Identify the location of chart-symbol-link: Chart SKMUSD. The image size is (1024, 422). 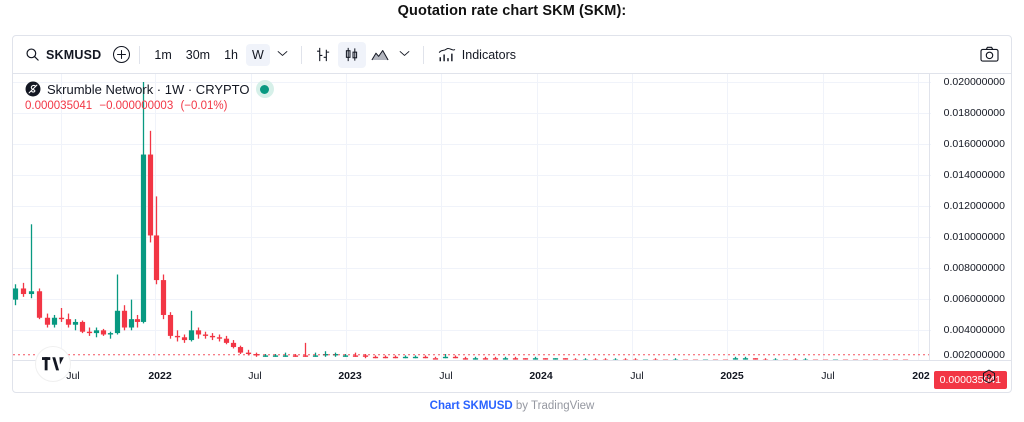
(471, 406).